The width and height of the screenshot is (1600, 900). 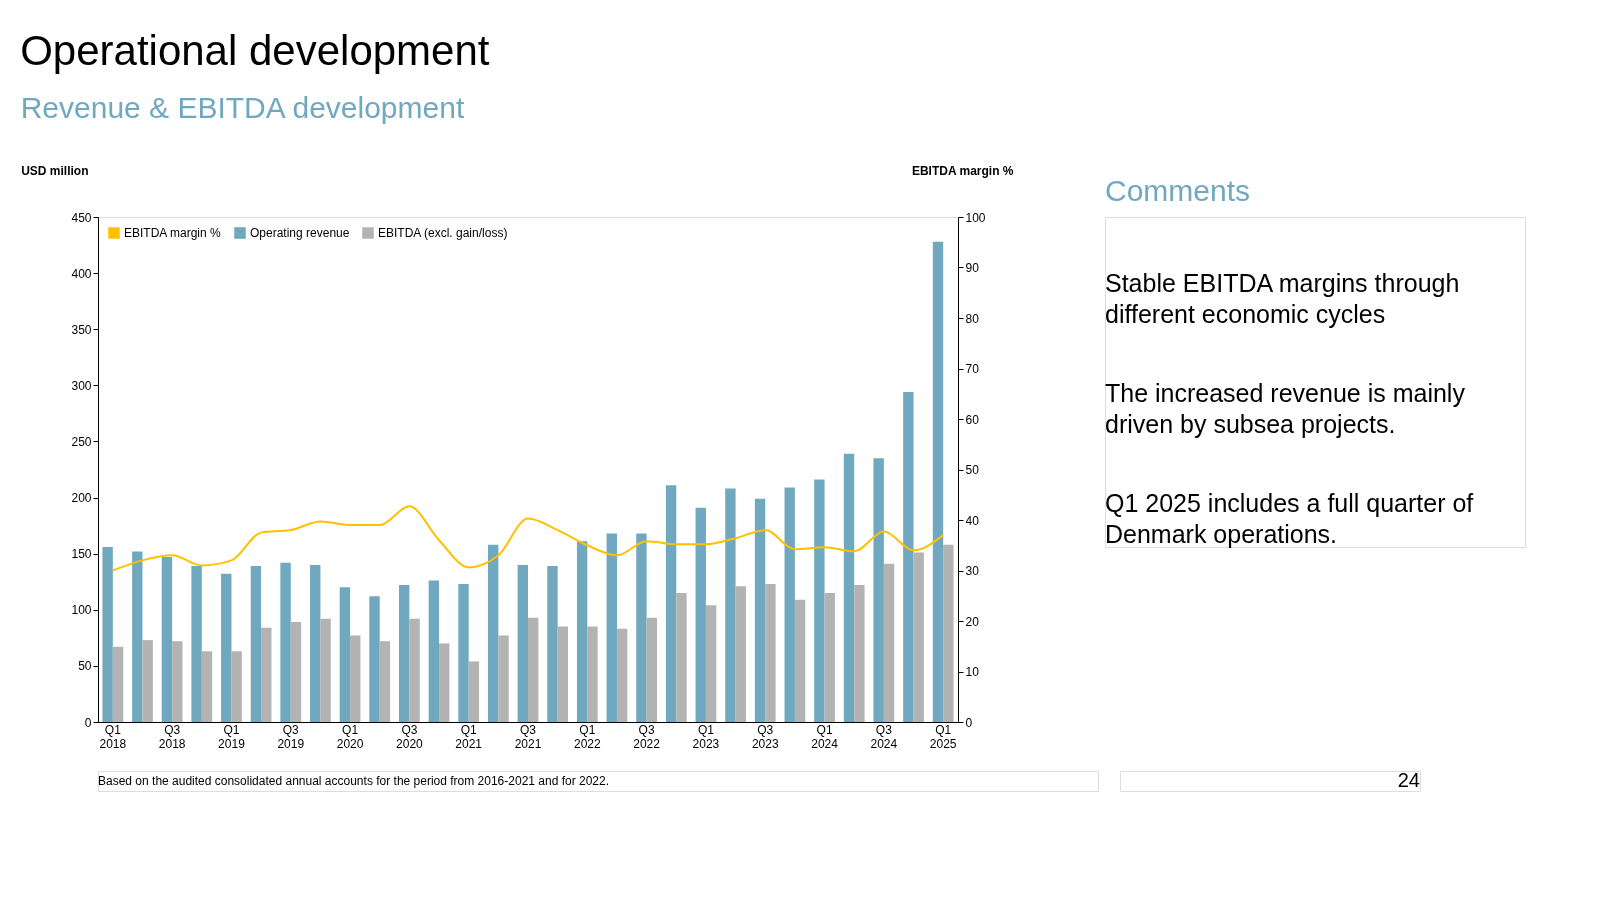 I want to click on y2-tick-label: 50, so click(x=972, y=470).